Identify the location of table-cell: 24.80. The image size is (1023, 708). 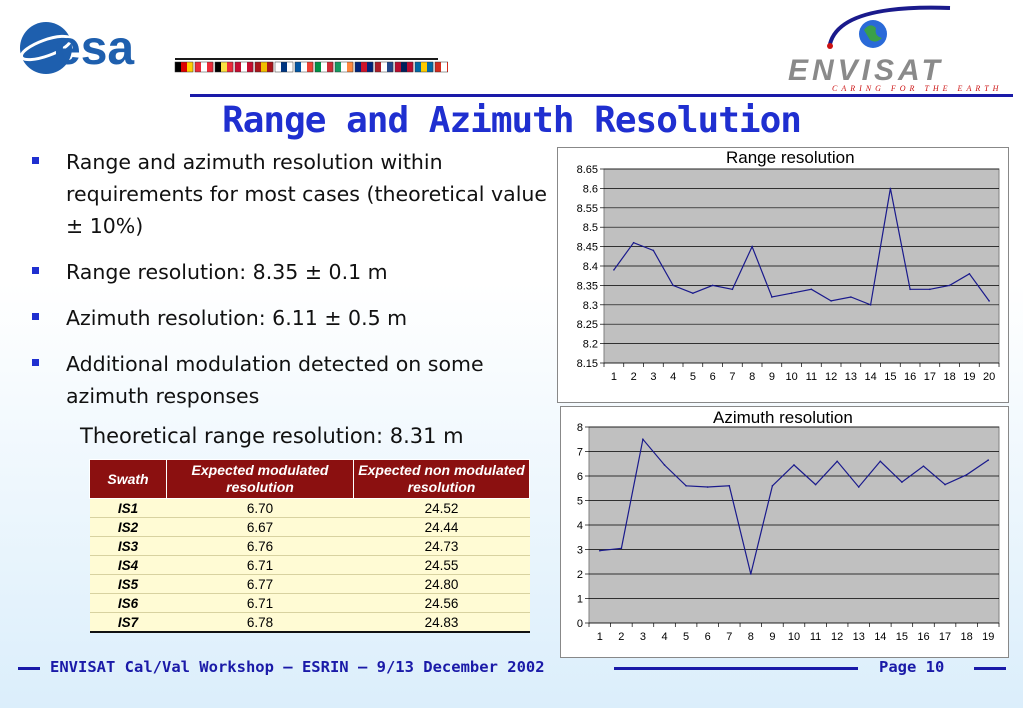
(441, 584).